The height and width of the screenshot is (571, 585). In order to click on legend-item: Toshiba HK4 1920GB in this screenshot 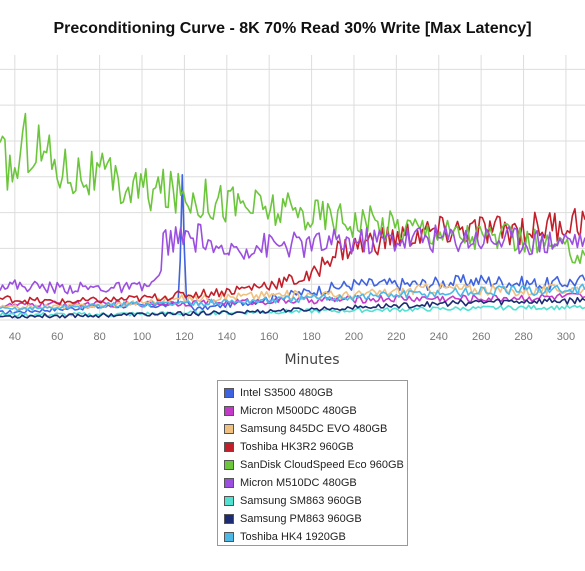, I will do `click(315, 537)`.